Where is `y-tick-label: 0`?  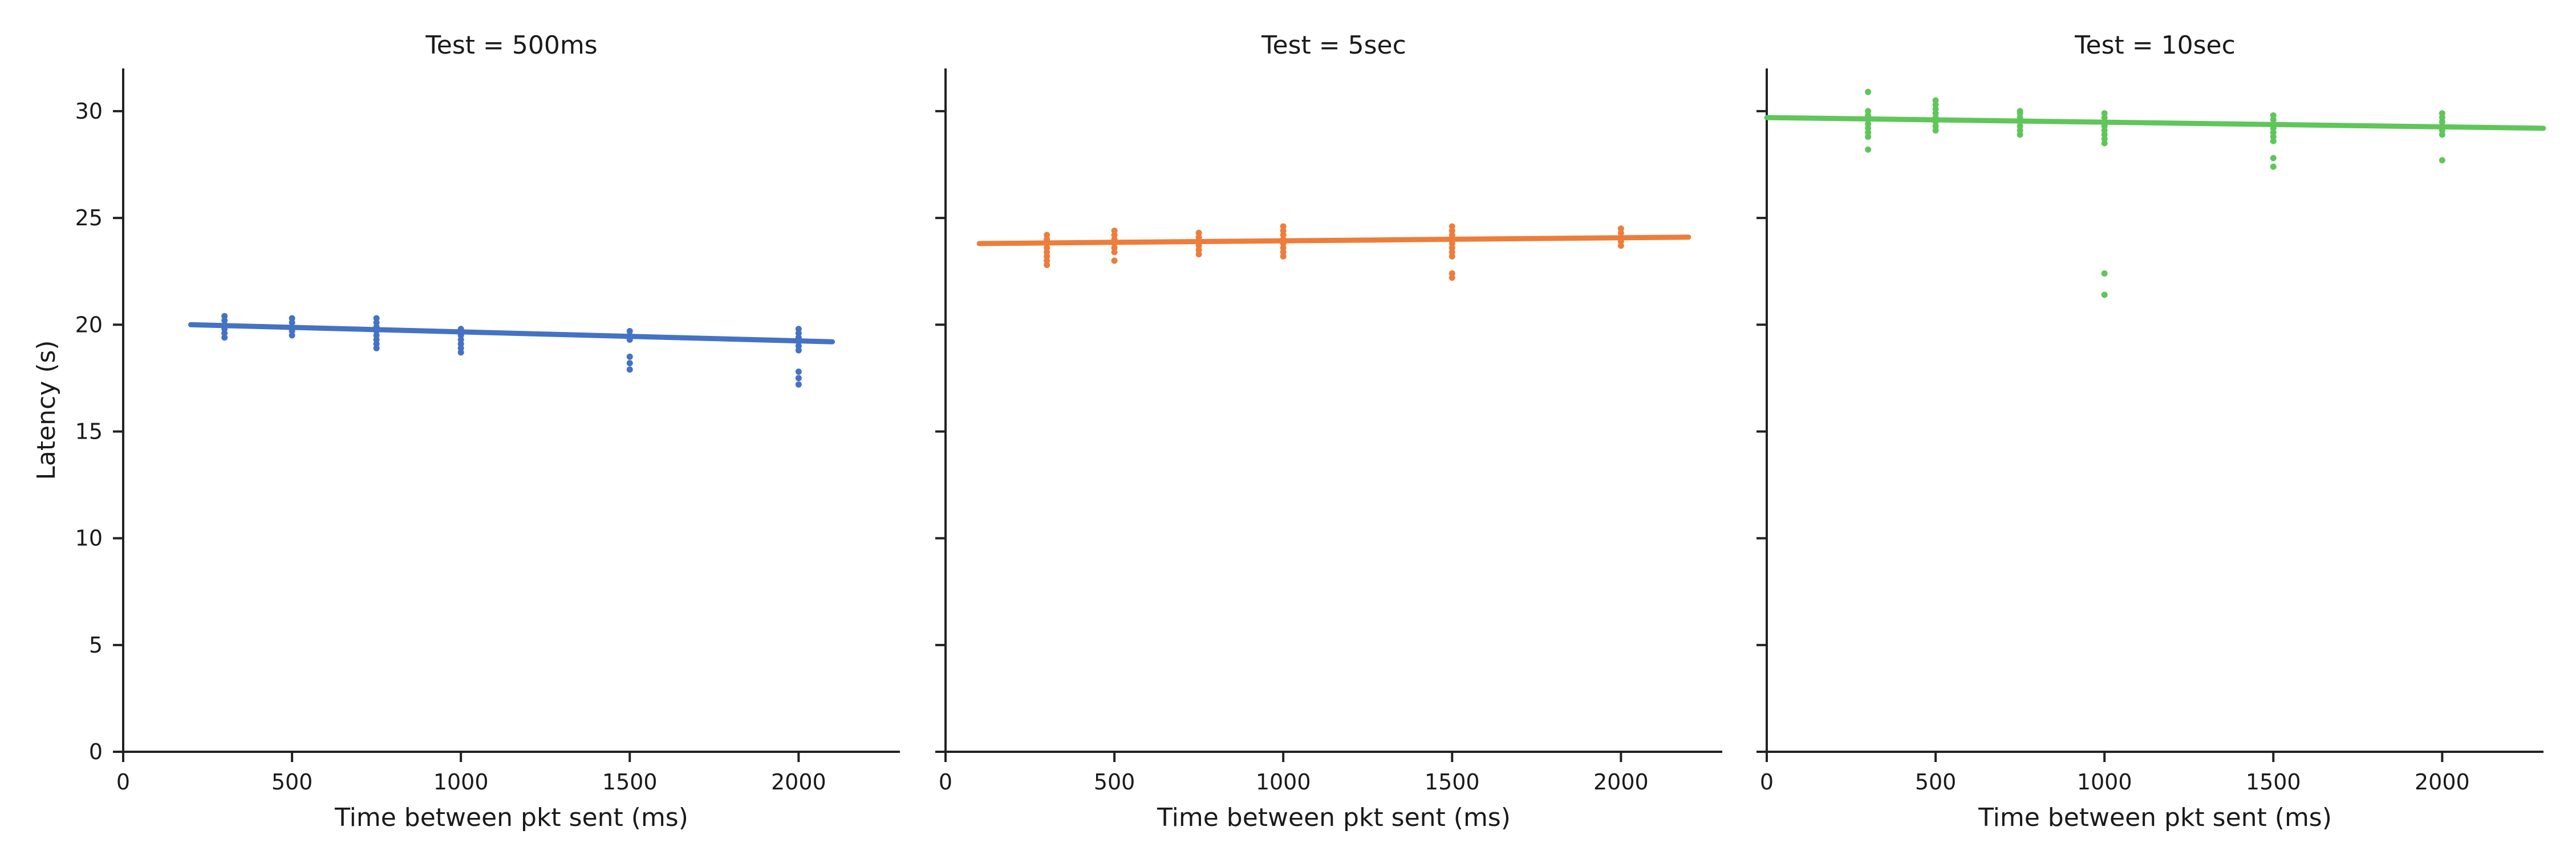 y-tick-label: 0 is located at coordinates (96, 751).